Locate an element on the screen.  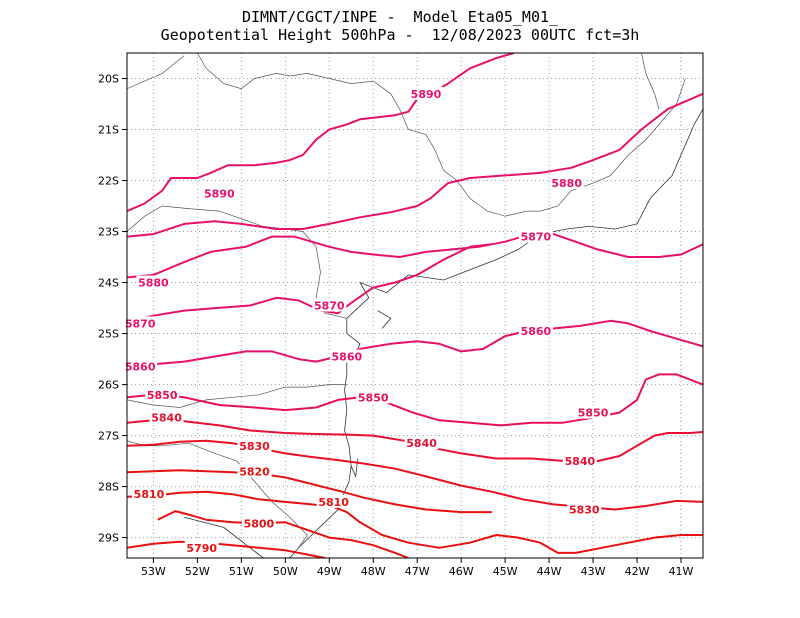
lon-tick-label: 42W is located at coordinates (637, 571).